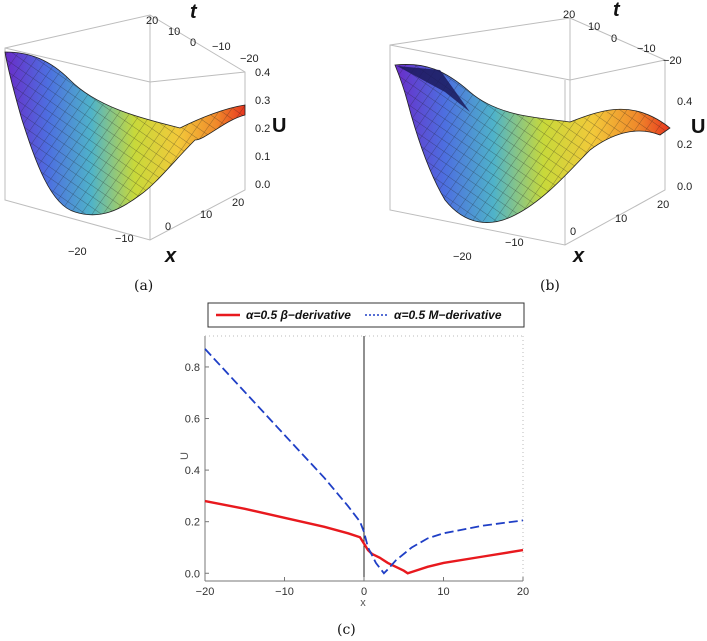  What do you see at coordinates (192, 420) in the screenshot?
I see `y-tick-label: 0.6` at bounding box center [192, 420].